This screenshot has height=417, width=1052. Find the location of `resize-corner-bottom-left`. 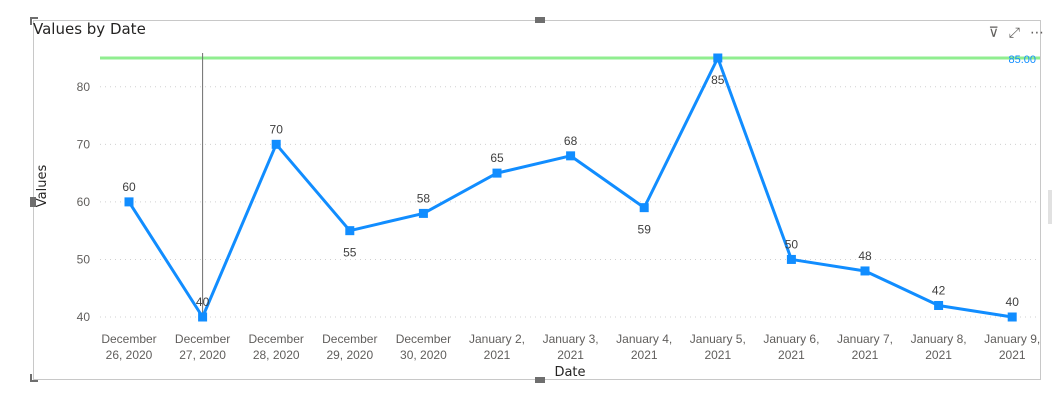

resize-corner-bottom-left is located at coordinates (34, 378).